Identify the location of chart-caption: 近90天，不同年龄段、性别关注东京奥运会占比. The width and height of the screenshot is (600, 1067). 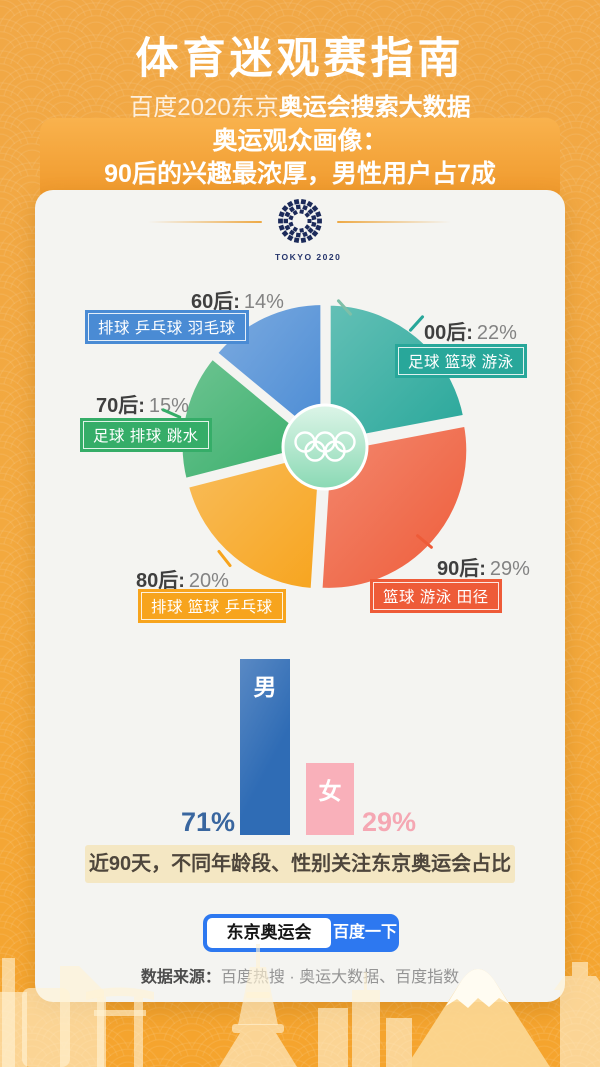
(300, 864).